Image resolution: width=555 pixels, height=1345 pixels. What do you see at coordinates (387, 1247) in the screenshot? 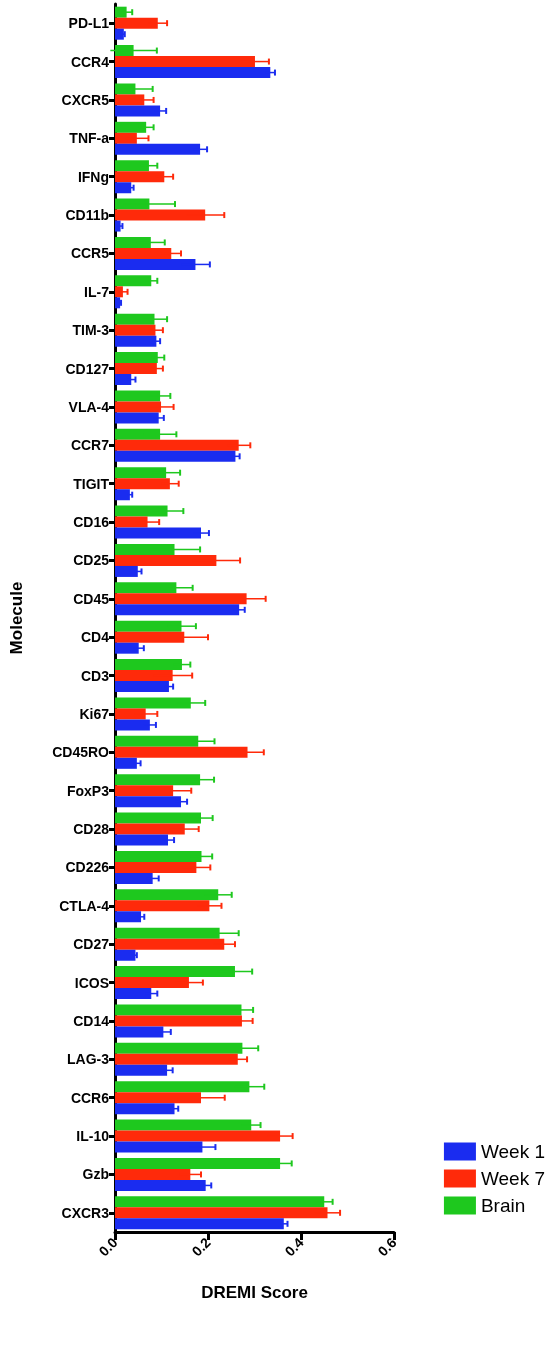
I see `x-tick-label: 0.6` at bounding box center [387, 1247].